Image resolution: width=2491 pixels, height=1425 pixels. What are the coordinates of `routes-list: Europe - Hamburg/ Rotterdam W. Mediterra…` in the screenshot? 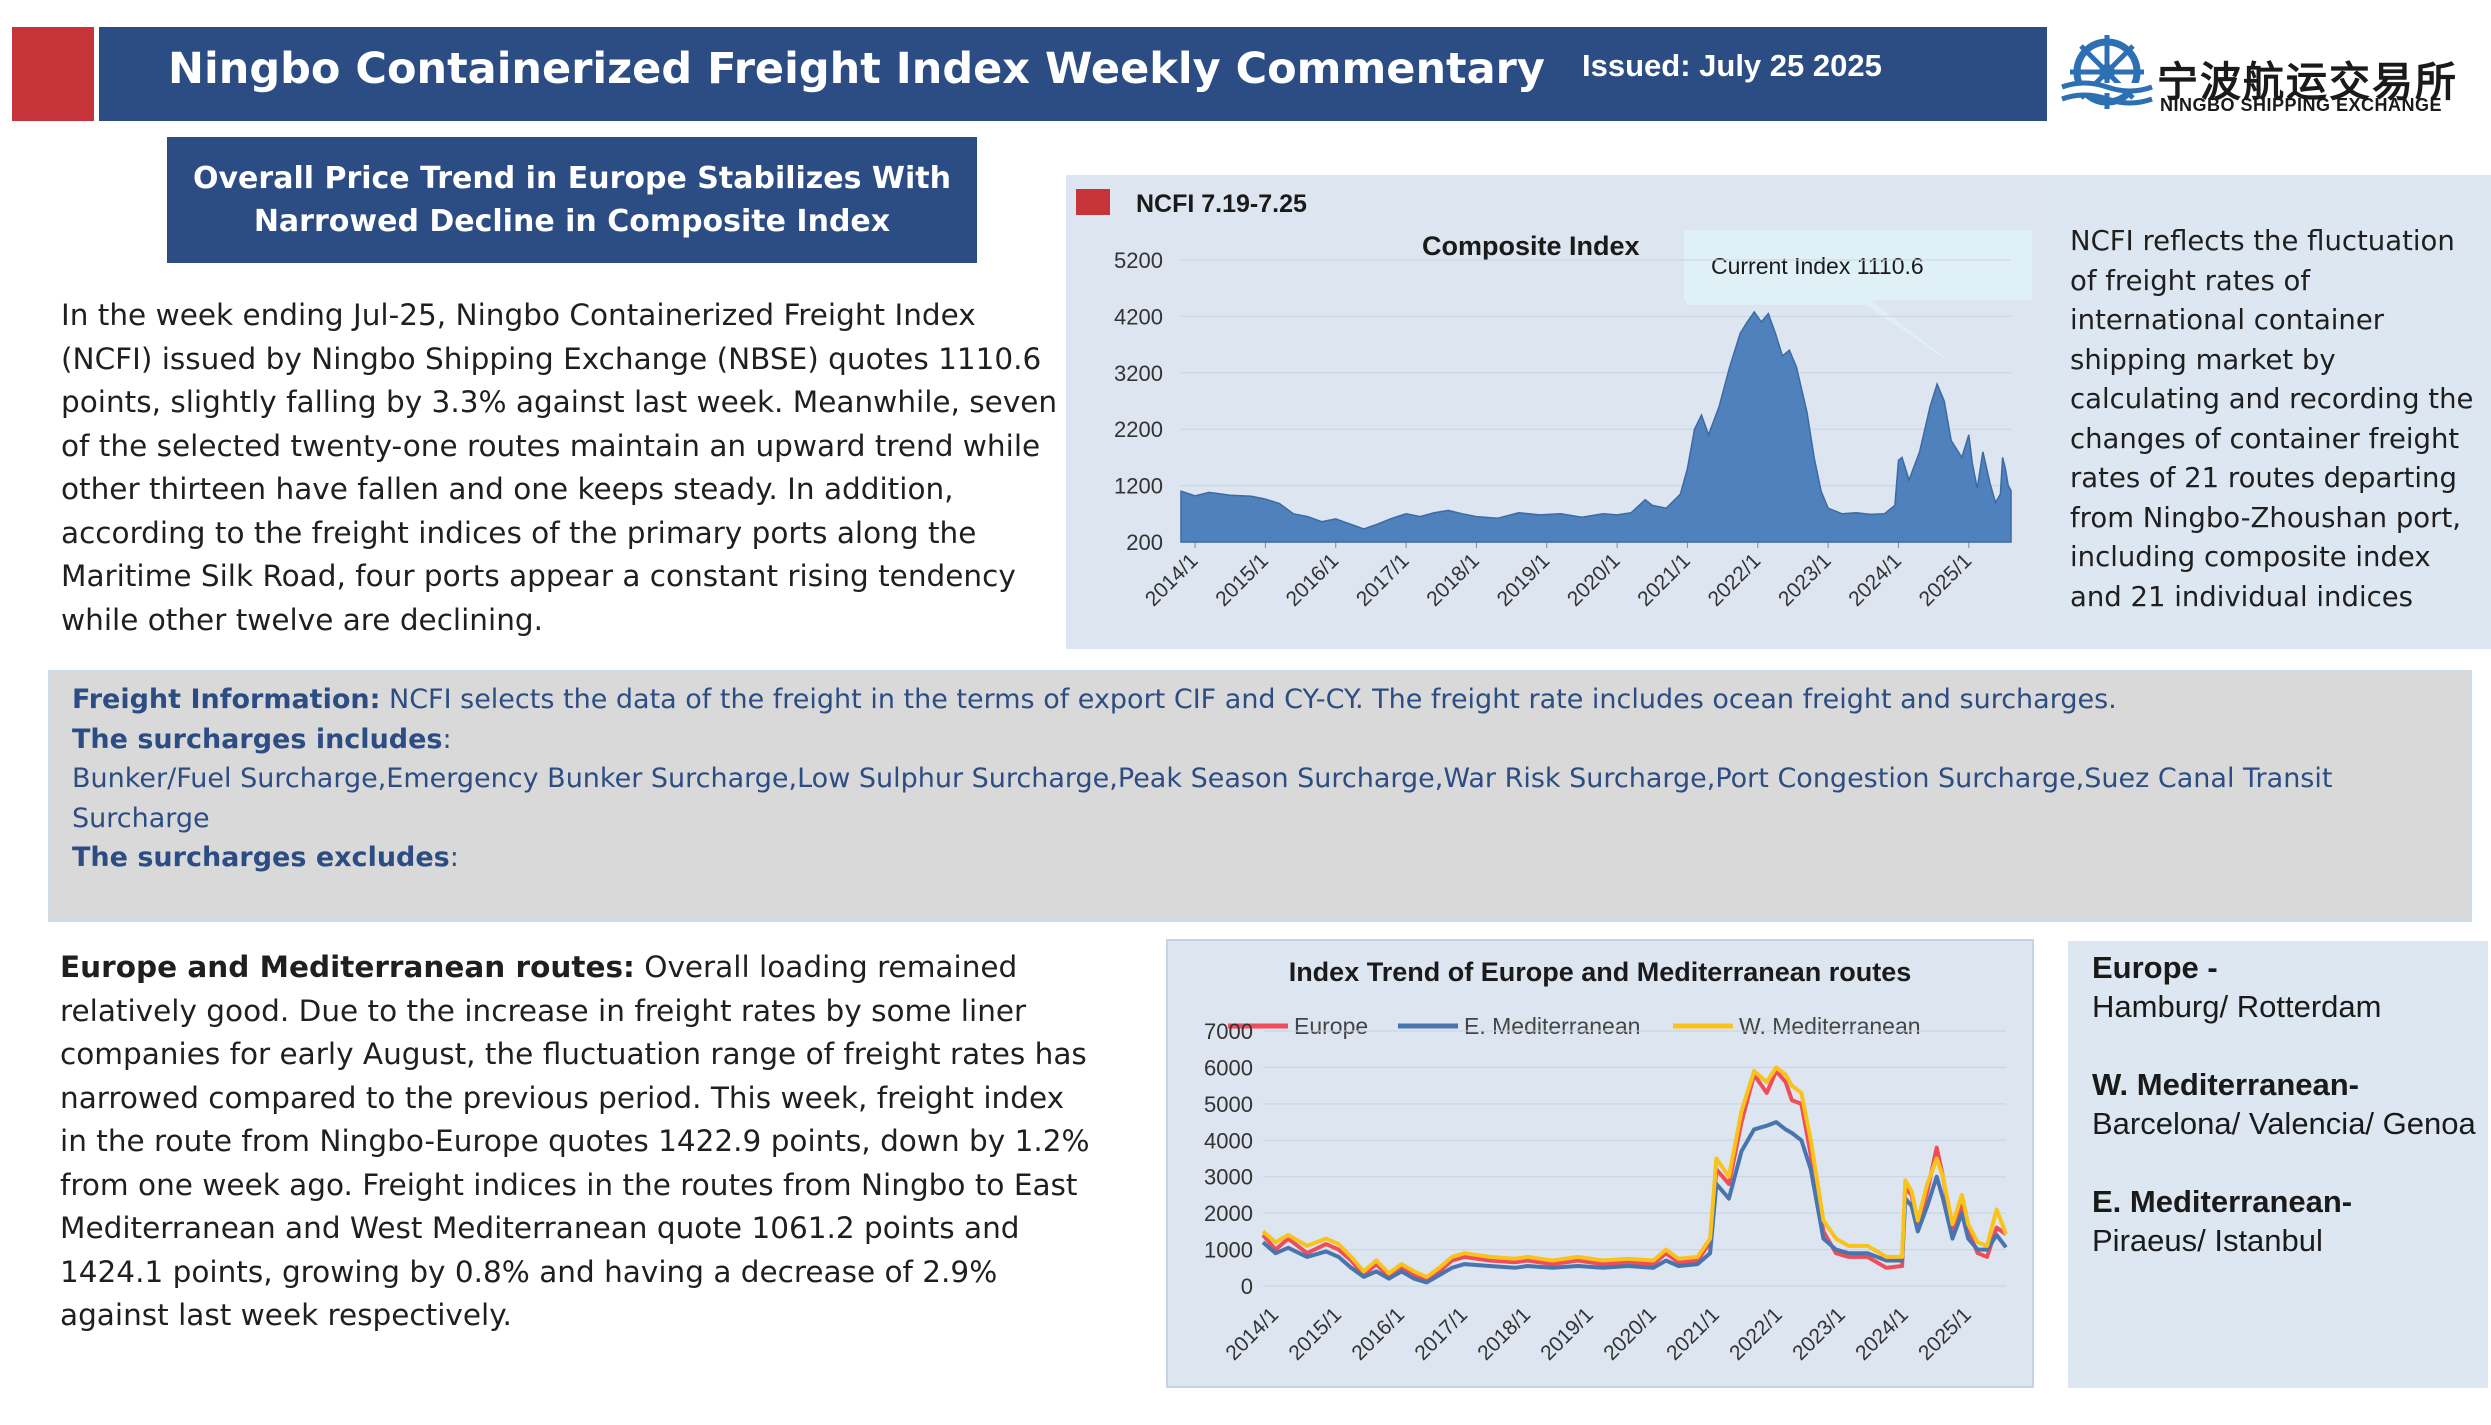 It's located at (2287, 1104).